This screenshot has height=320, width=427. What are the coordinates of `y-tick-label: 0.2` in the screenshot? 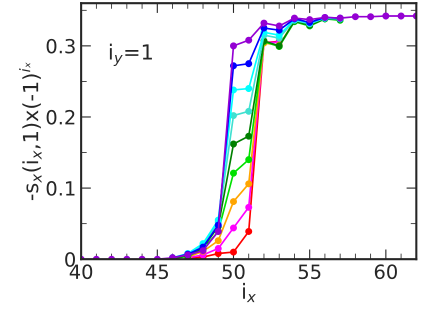 It's located at (60, 117).